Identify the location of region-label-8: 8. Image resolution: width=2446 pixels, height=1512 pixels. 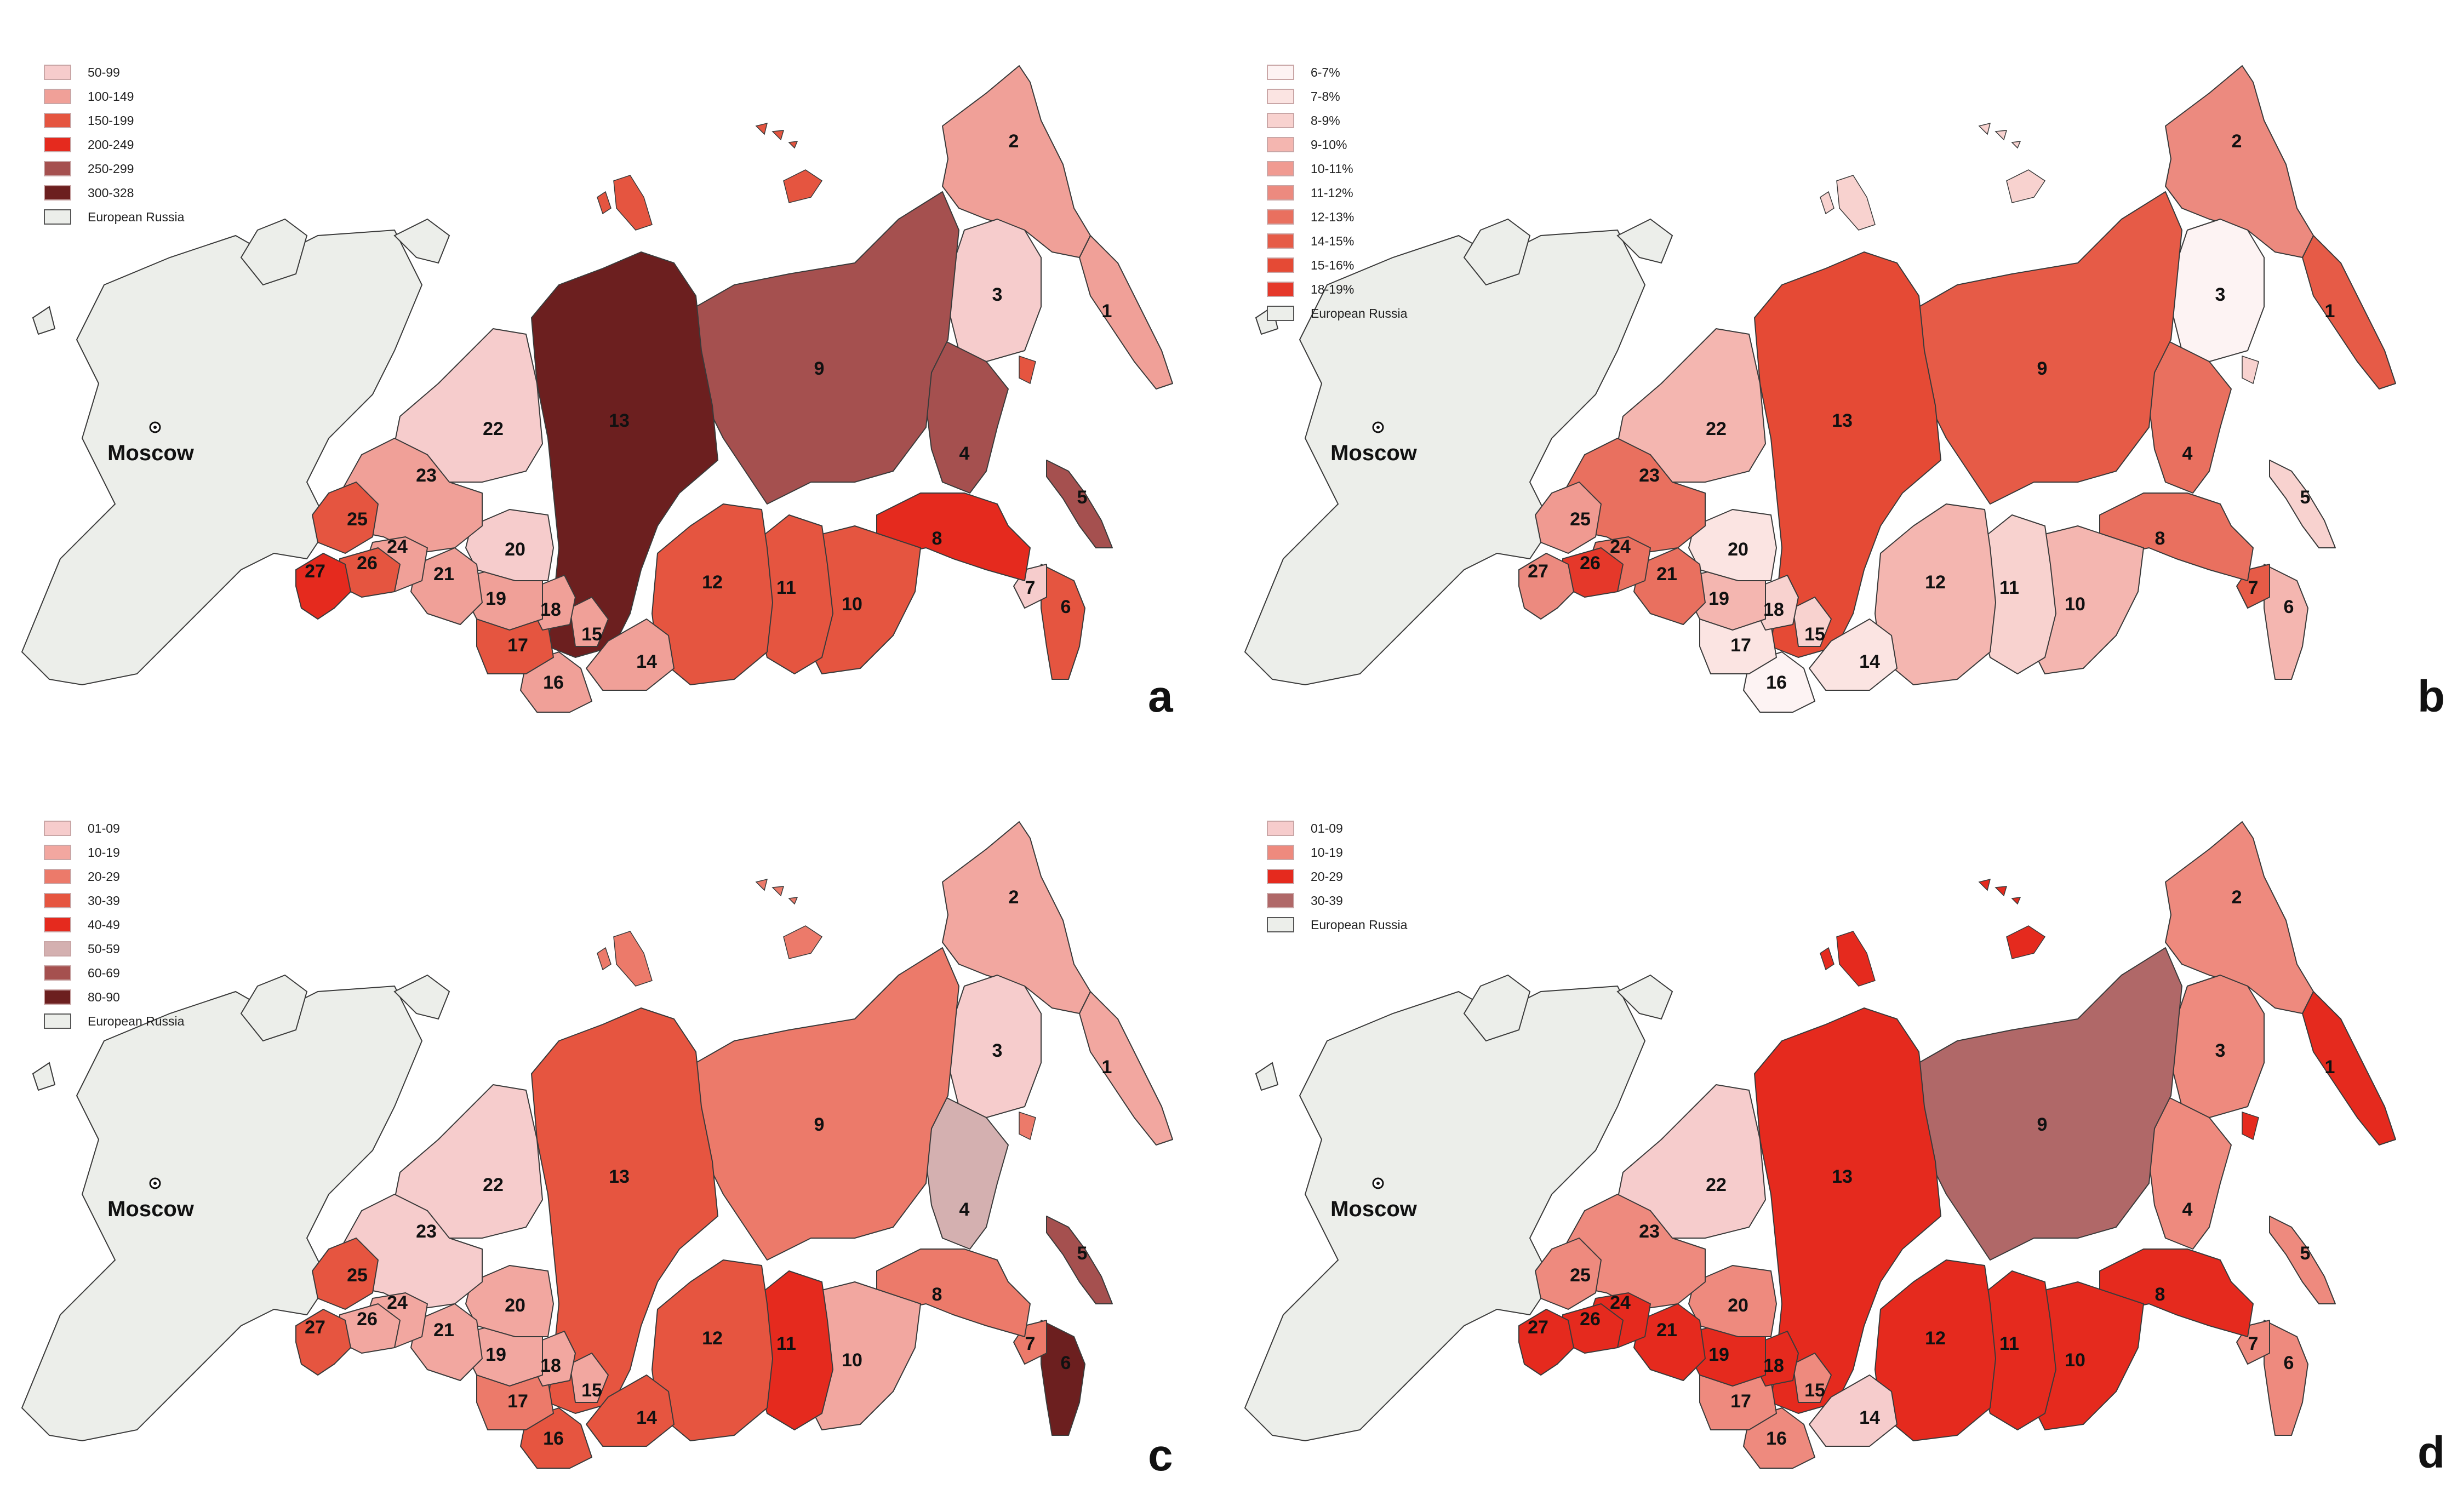
(2160, 1294).